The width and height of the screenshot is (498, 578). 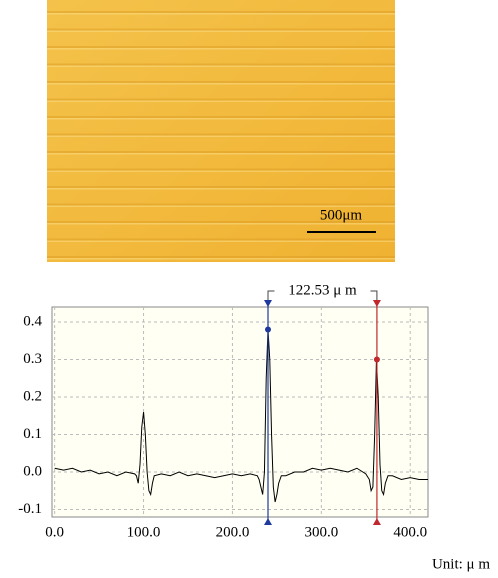 I want to click on span-bracket, so click(x=322, y=295).